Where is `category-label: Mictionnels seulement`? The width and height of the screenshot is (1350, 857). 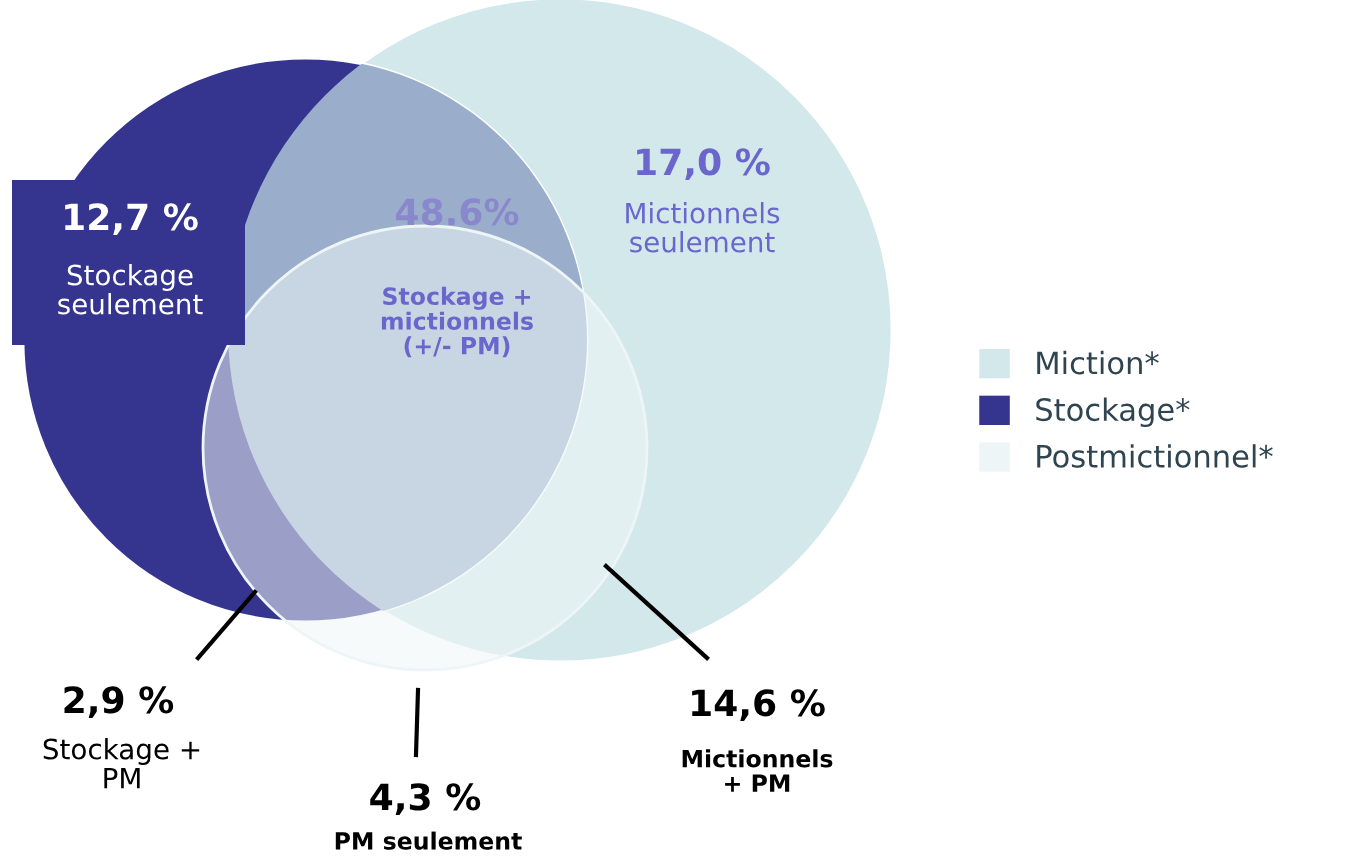
category-label: Mictionnels seulement is located at coordinates (703, 227).